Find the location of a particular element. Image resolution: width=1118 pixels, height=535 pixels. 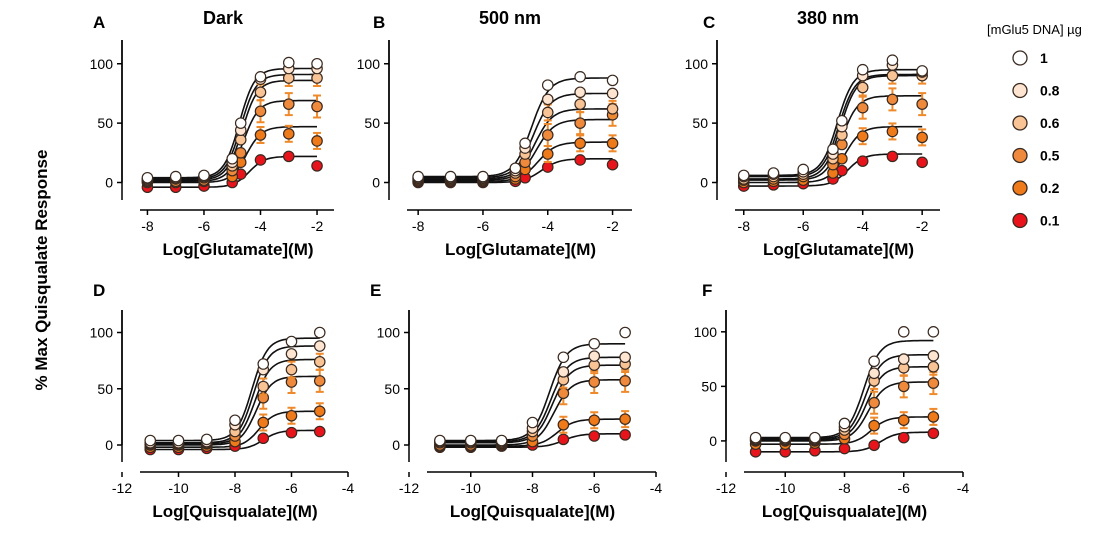

x-tick-label: -12 is located at coordinates (409, 488).